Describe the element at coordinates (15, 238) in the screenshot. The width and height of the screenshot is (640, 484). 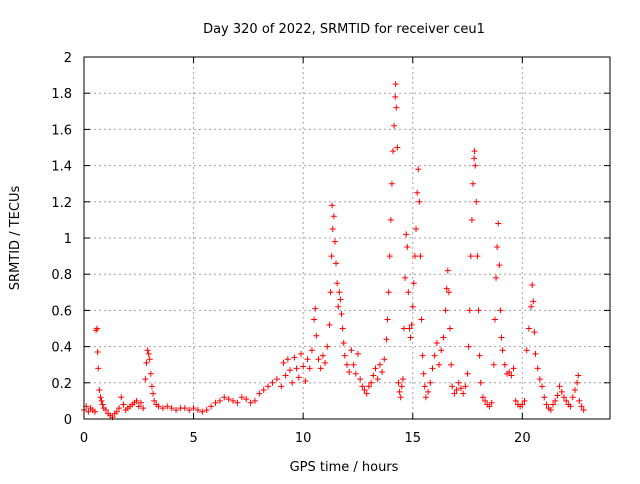
I see `y-axis-label: SRMTID / TECUs` at that location.